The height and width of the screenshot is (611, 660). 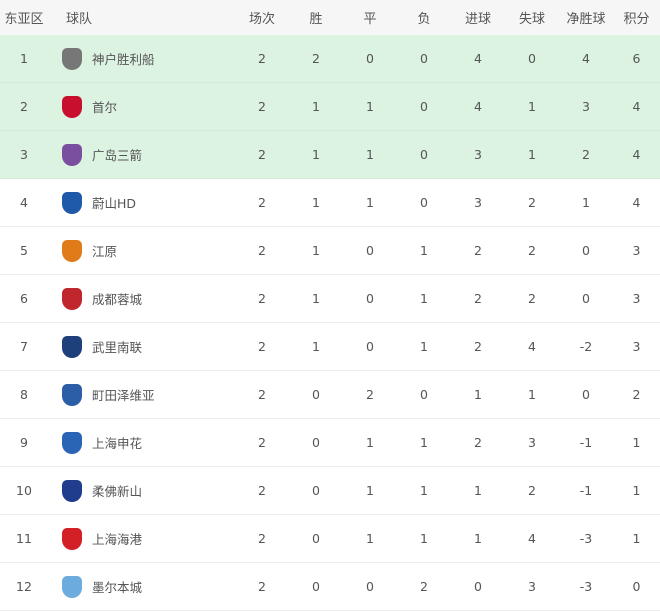 I want to click on team-cell: 武里南联, so click(x=141, y=346).